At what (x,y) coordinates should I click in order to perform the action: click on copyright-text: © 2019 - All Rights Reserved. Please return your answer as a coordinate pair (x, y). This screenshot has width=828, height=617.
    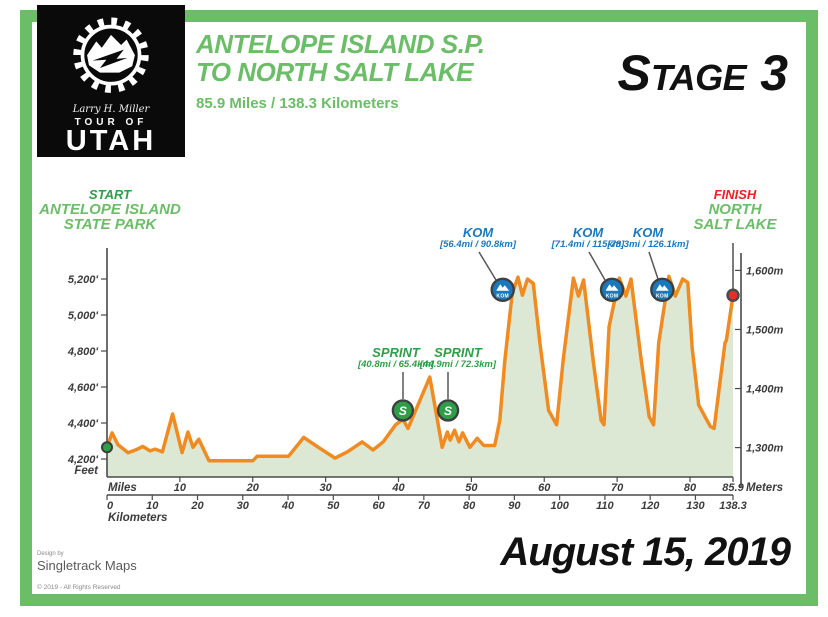
    Looking at the image, I should click on (79, 587).